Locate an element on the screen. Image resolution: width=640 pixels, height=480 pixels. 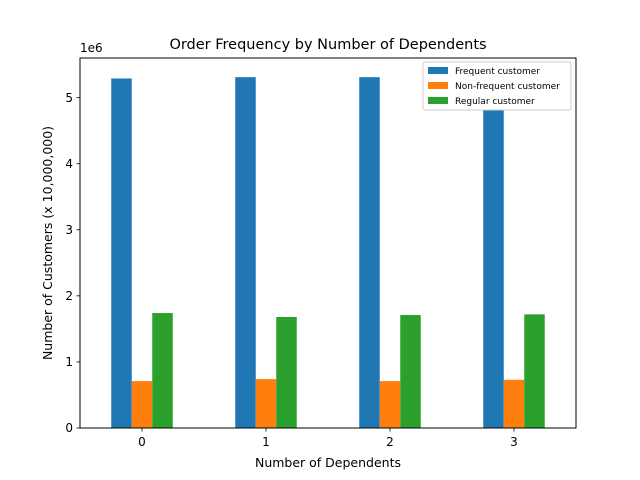
y-axis-ticks: 0 1 2 3 4 5 is located at coordinates (72, 263).